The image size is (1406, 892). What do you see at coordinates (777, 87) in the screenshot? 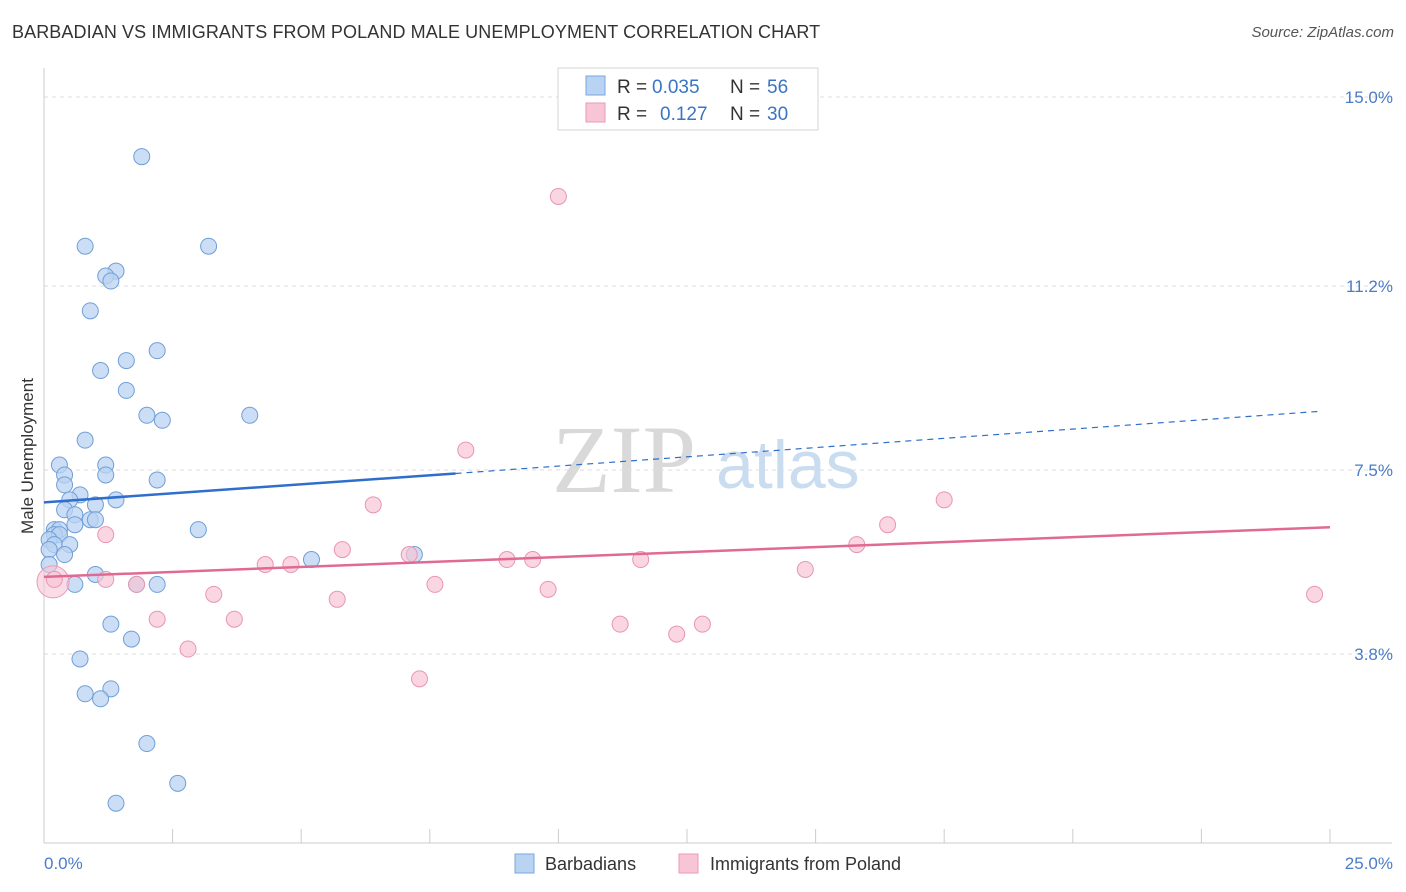
I see `legend-n-value-blue: 56` at bounding box center [777, 87].